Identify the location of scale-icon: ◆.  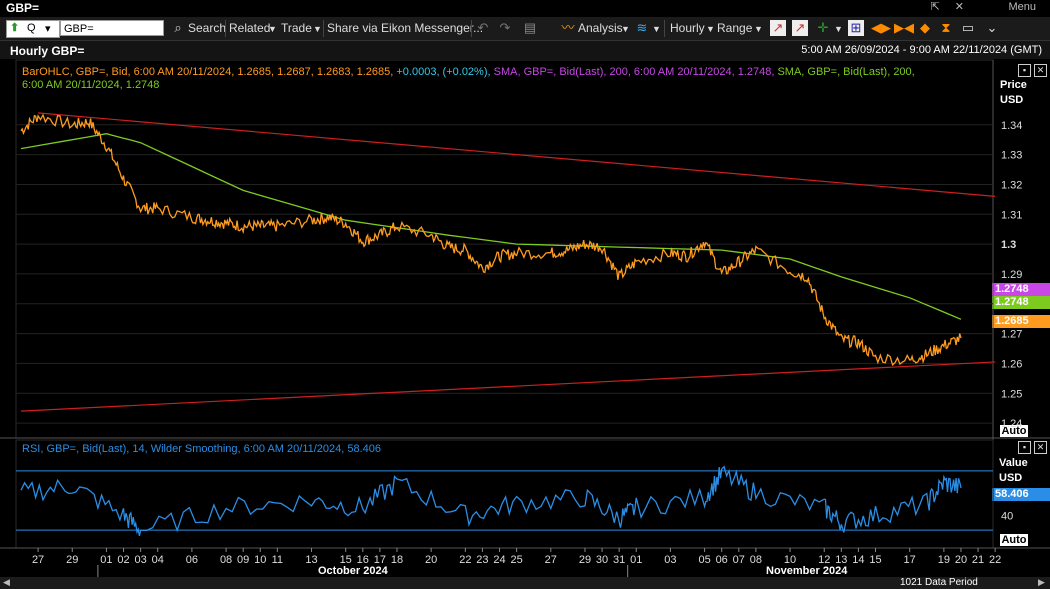
(925, 27).